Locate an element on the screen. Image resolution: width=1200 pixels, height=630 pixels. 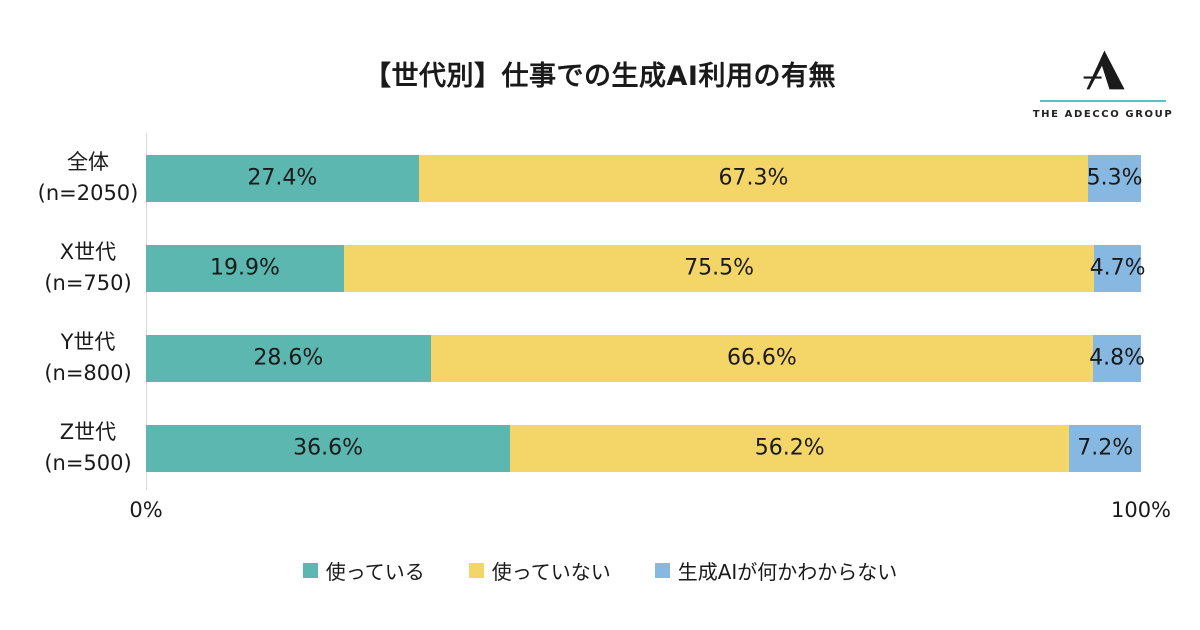
bar-track: 27.4% 67.3% 5.3% is located at coordinates (644, 178).